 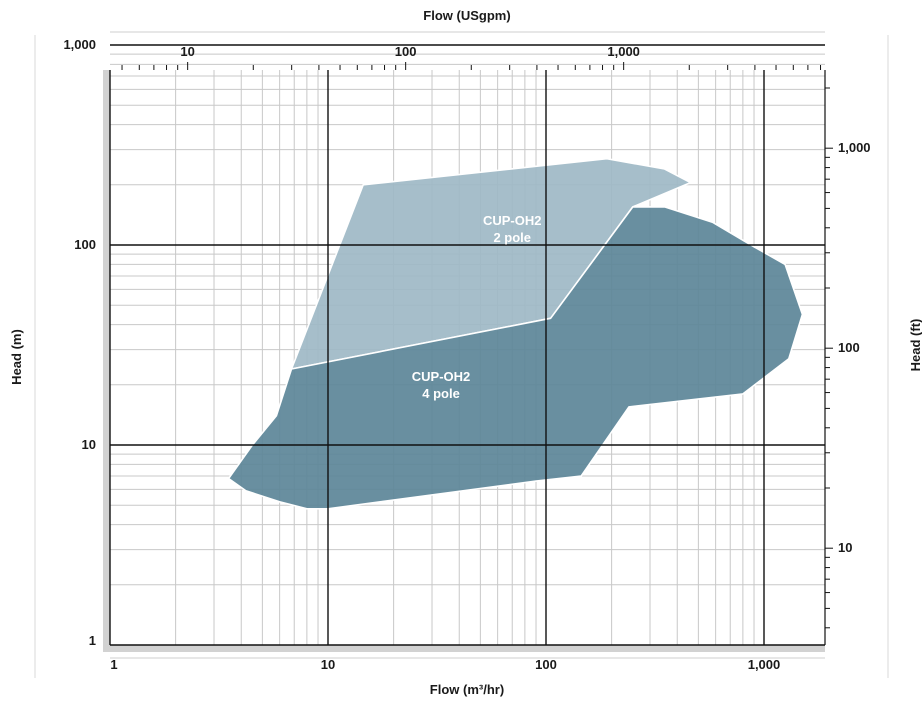 What do you see at coordinates (328, 664) in the screenshot?
I see `bottom-tick-label: 10` at bounding box center [328, 664].